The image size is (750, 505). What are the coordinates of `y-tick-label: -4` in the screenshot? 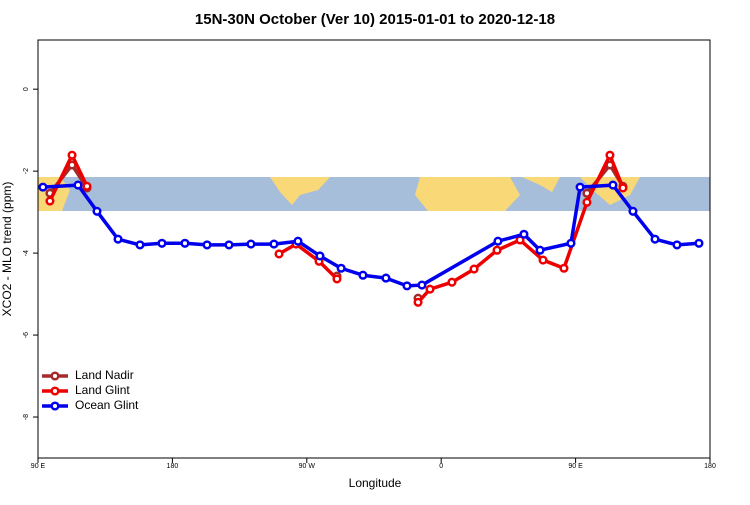 It's located at (26, 253).